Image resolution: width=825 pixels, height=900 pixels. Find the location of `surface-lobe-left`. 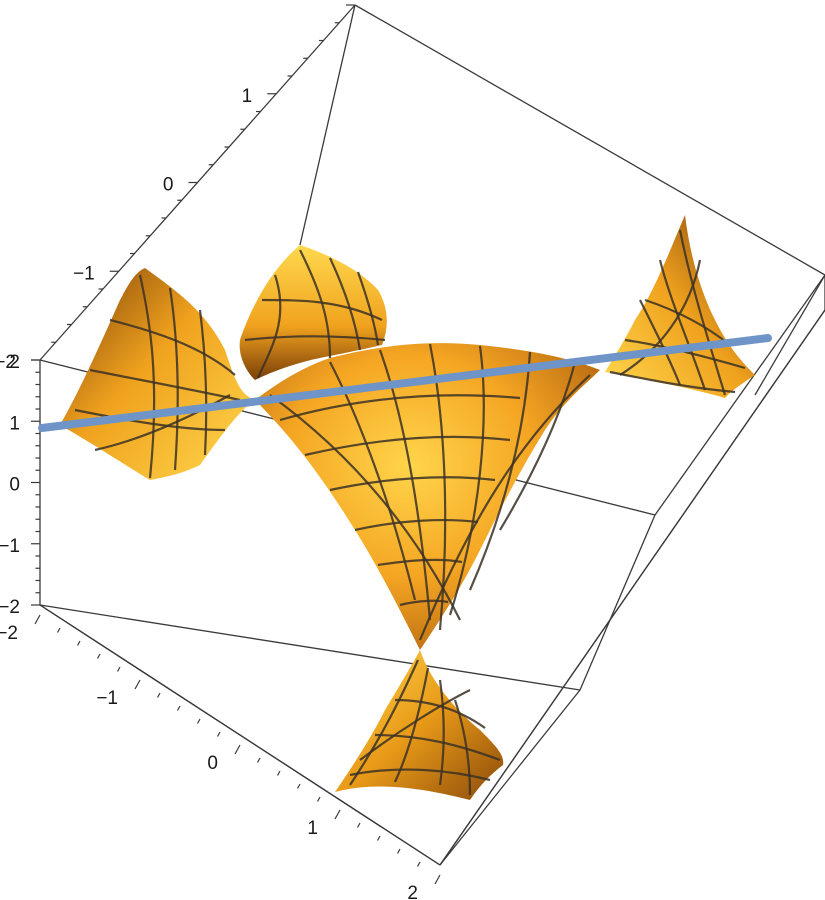

surface-lobe-left is located at coordinates (157, 374).